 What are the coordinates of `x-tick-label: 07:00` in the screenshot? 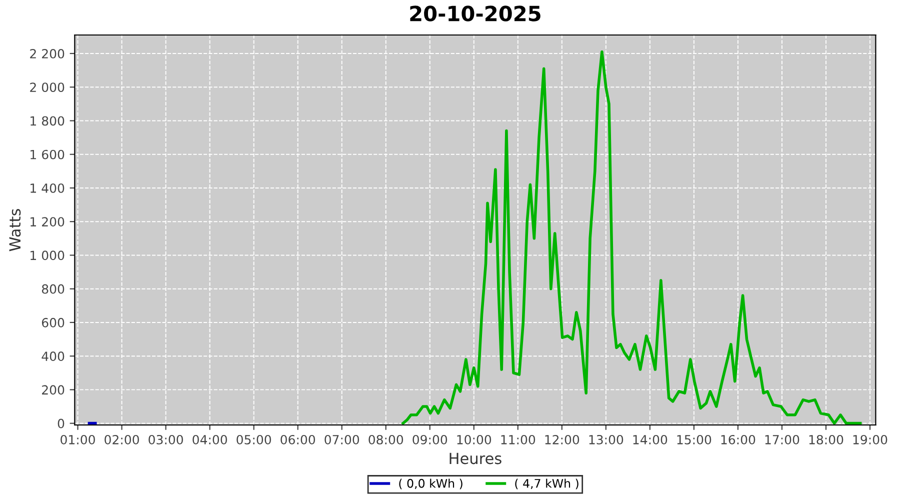 It's located at (342, 439).